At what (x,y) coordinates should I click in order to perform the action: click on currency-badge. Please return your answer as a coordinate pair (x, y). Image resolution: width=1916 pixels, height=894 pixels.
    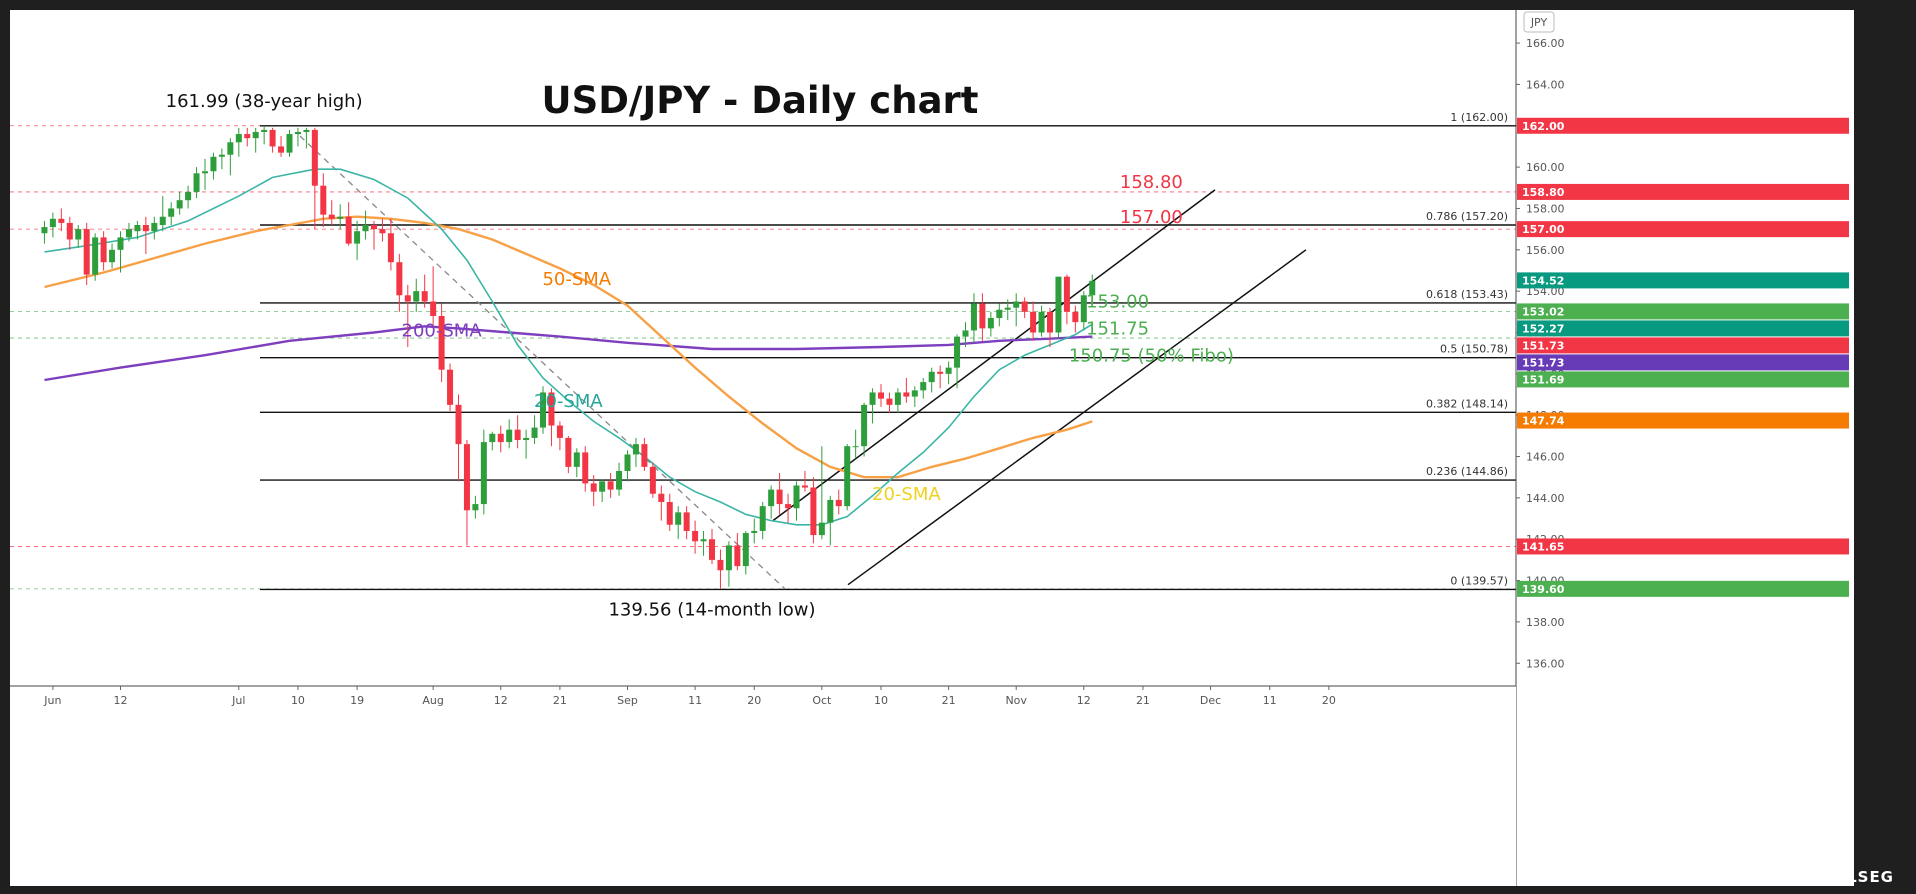
    Looking at the image, I should click on (1539, 22).